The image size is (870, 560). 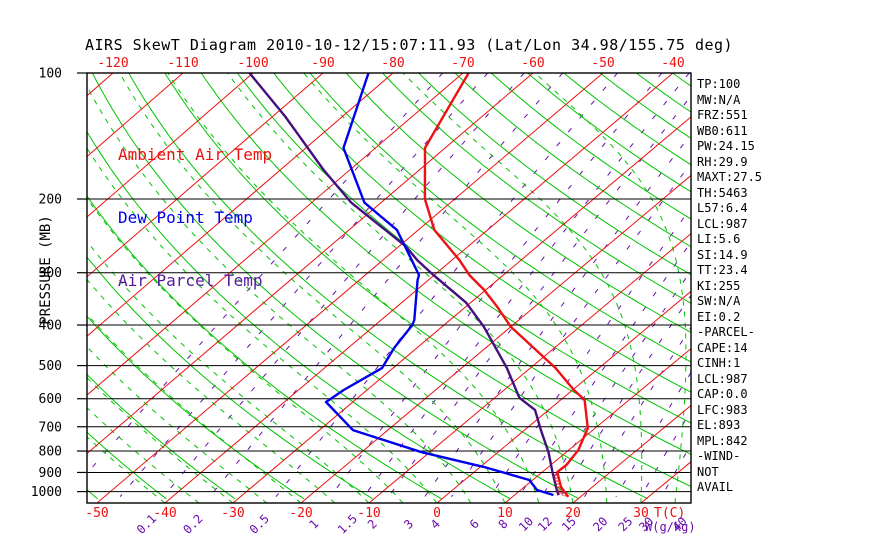 I want to click on mixing-ratio-label: 6, so click(x=474, y=524).